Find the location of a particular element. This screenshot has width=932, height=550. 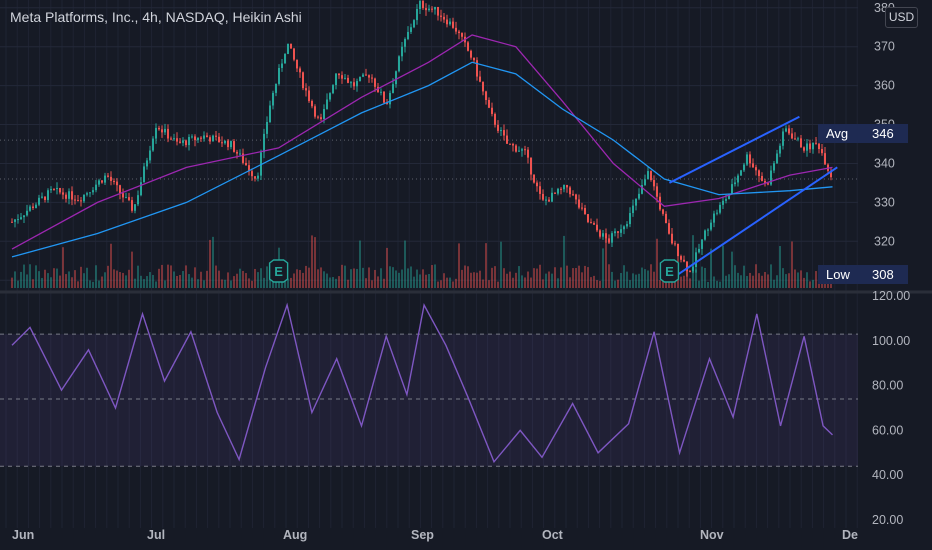

avg-price-tag: Avg 346 is located at coordinates (863, 133).